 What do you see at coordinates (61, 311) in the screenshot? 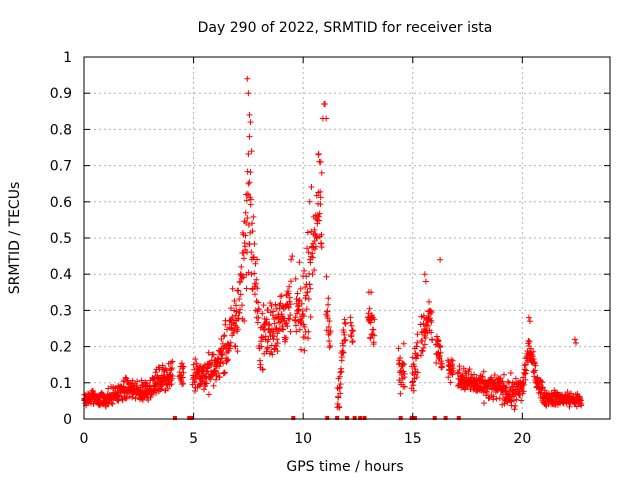
I see `y-tick-label: 0.3` at bounding box center [61, 311].